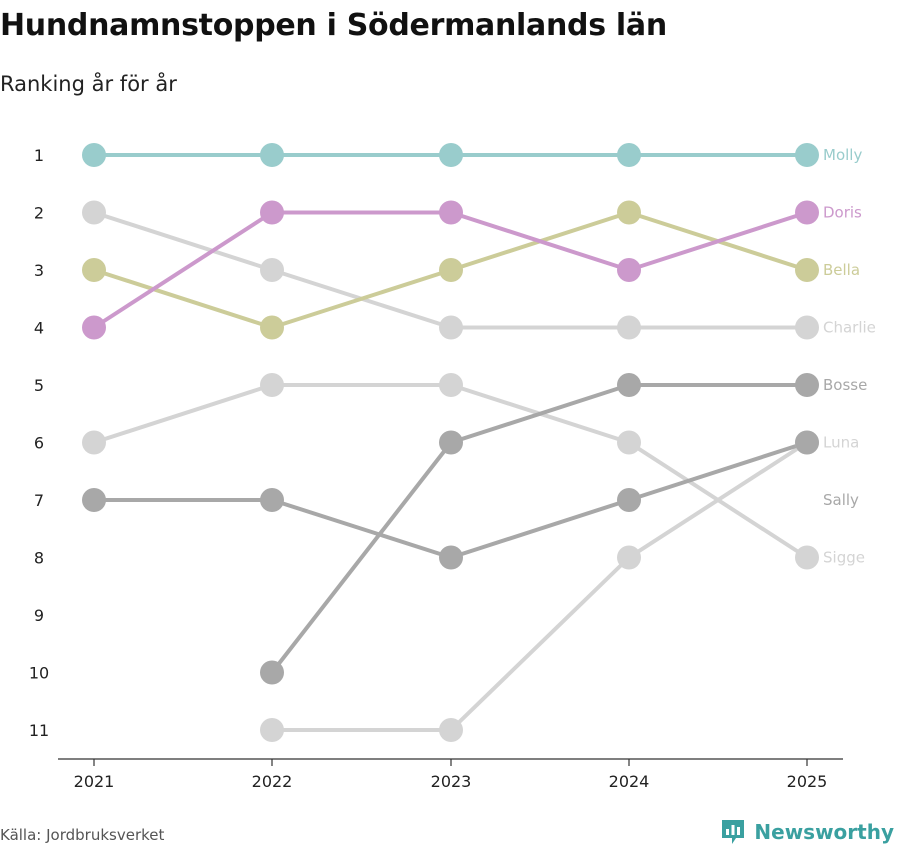 Image resolution: width=900 pixels, height=850 pixels. What do you see at coordinates (94, 212) in the screenshot?
I see `point-charlie-2021` at bounding box center [94, 212].